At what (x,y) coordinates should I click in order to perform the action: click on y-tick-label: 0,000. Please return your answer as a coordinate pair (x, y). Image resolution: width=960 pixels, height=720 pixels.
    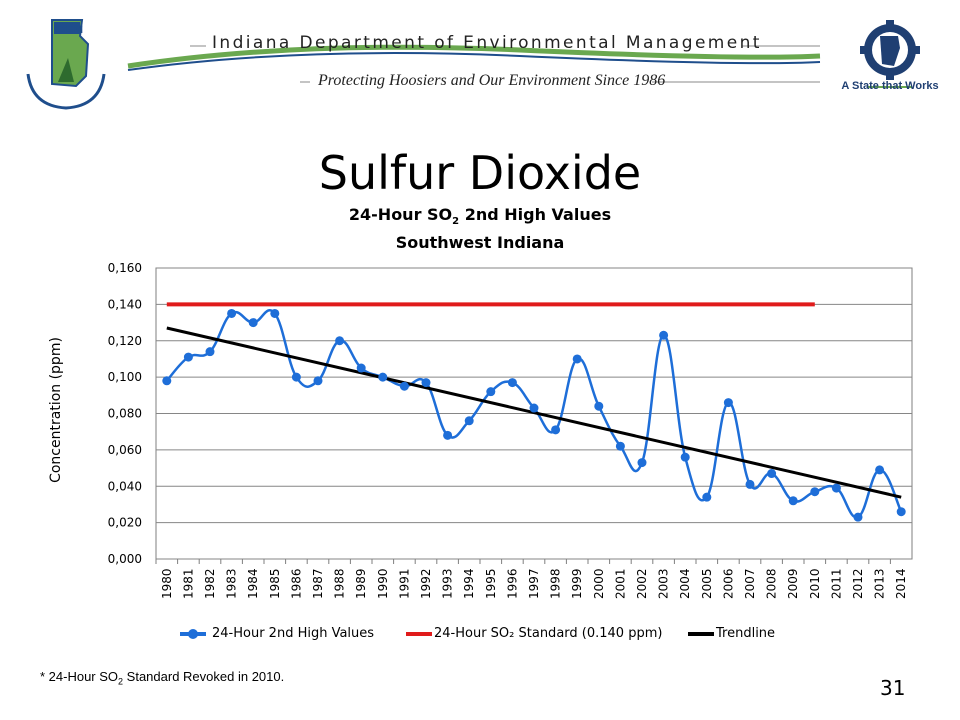
    Looking at the image, I should click on (125, 559).